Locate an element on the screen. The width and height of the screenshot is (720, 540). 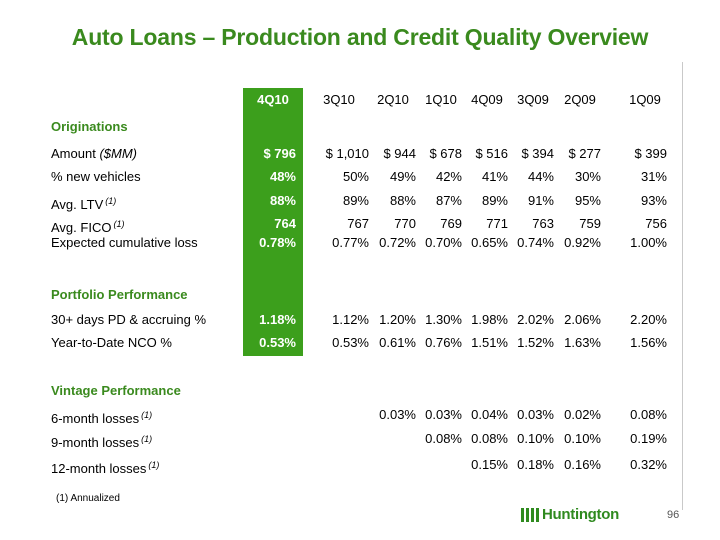
table-cell: 1.56% is located at coordinates (648, 342).